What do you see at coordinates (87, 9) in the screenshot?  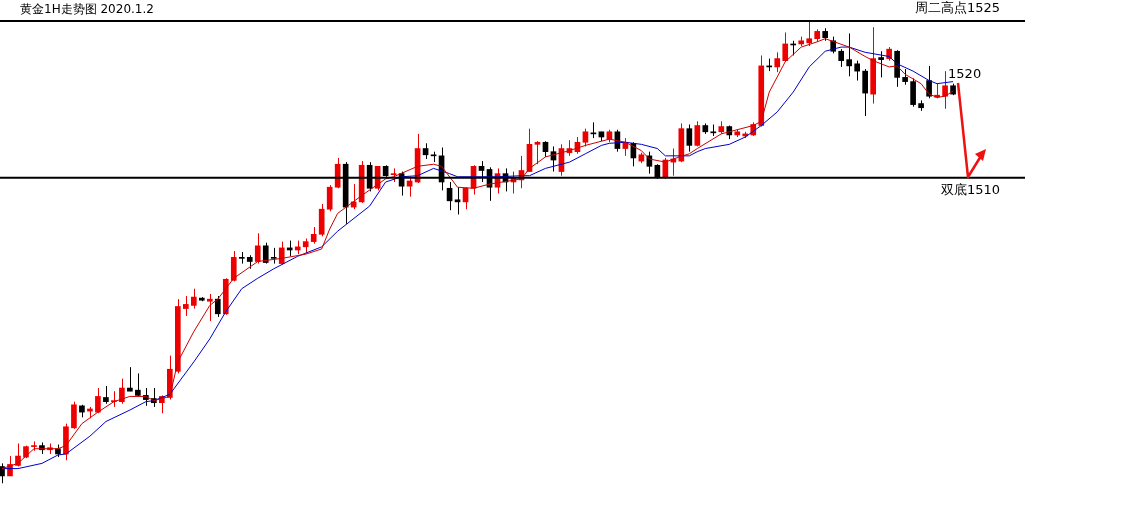 I see `chart-title: 黄金1H走势图 2020.1.2` at bounding box center [87, 9].